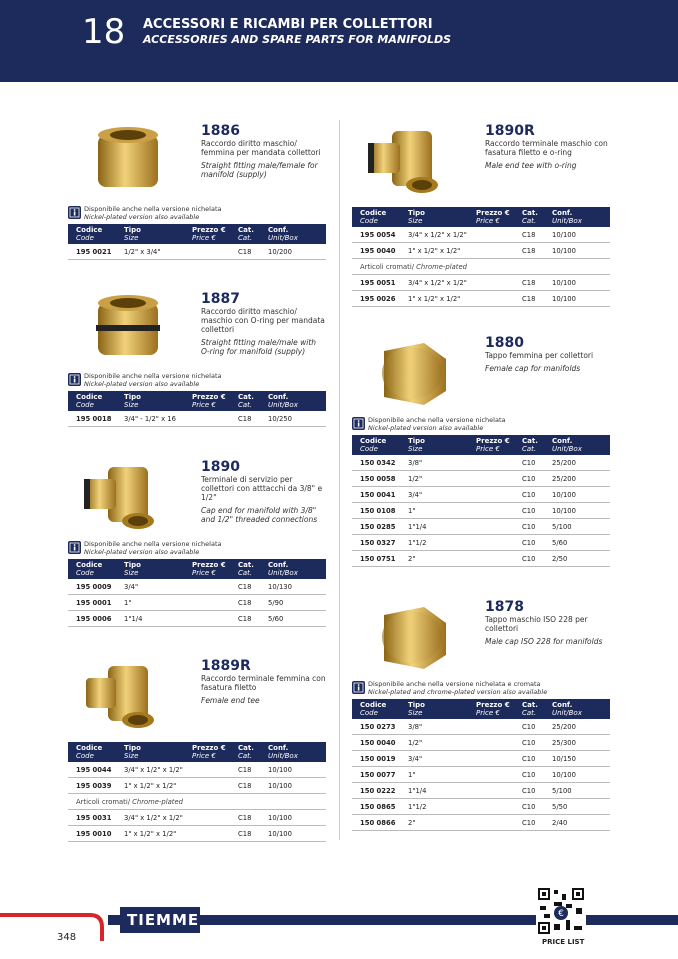 This screenshot has height=959, width=678. I want to click on header-cell: Prezzo € Price €, so click(493, 445).